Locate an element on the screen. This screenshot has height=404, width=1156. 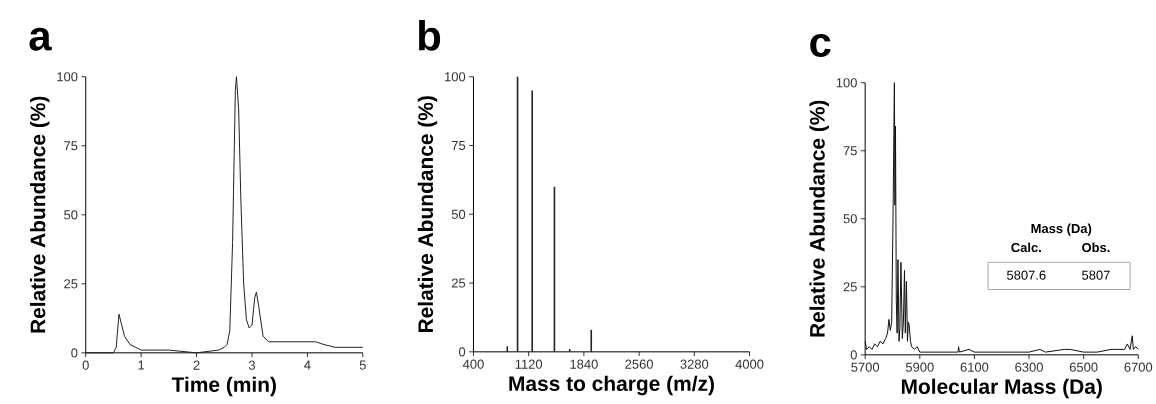
x-axis-title: Mass to charge (m/z) is located at coordinates (611, 385).